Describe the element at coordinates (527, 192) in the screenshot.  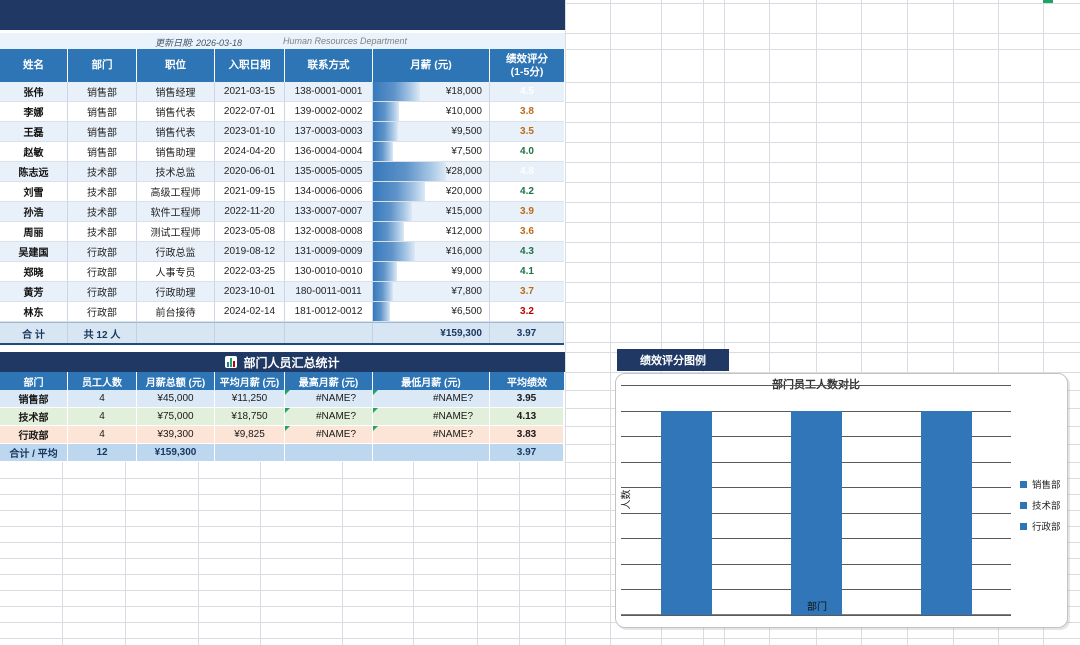
I see `cell-score: 4.2` at that location.